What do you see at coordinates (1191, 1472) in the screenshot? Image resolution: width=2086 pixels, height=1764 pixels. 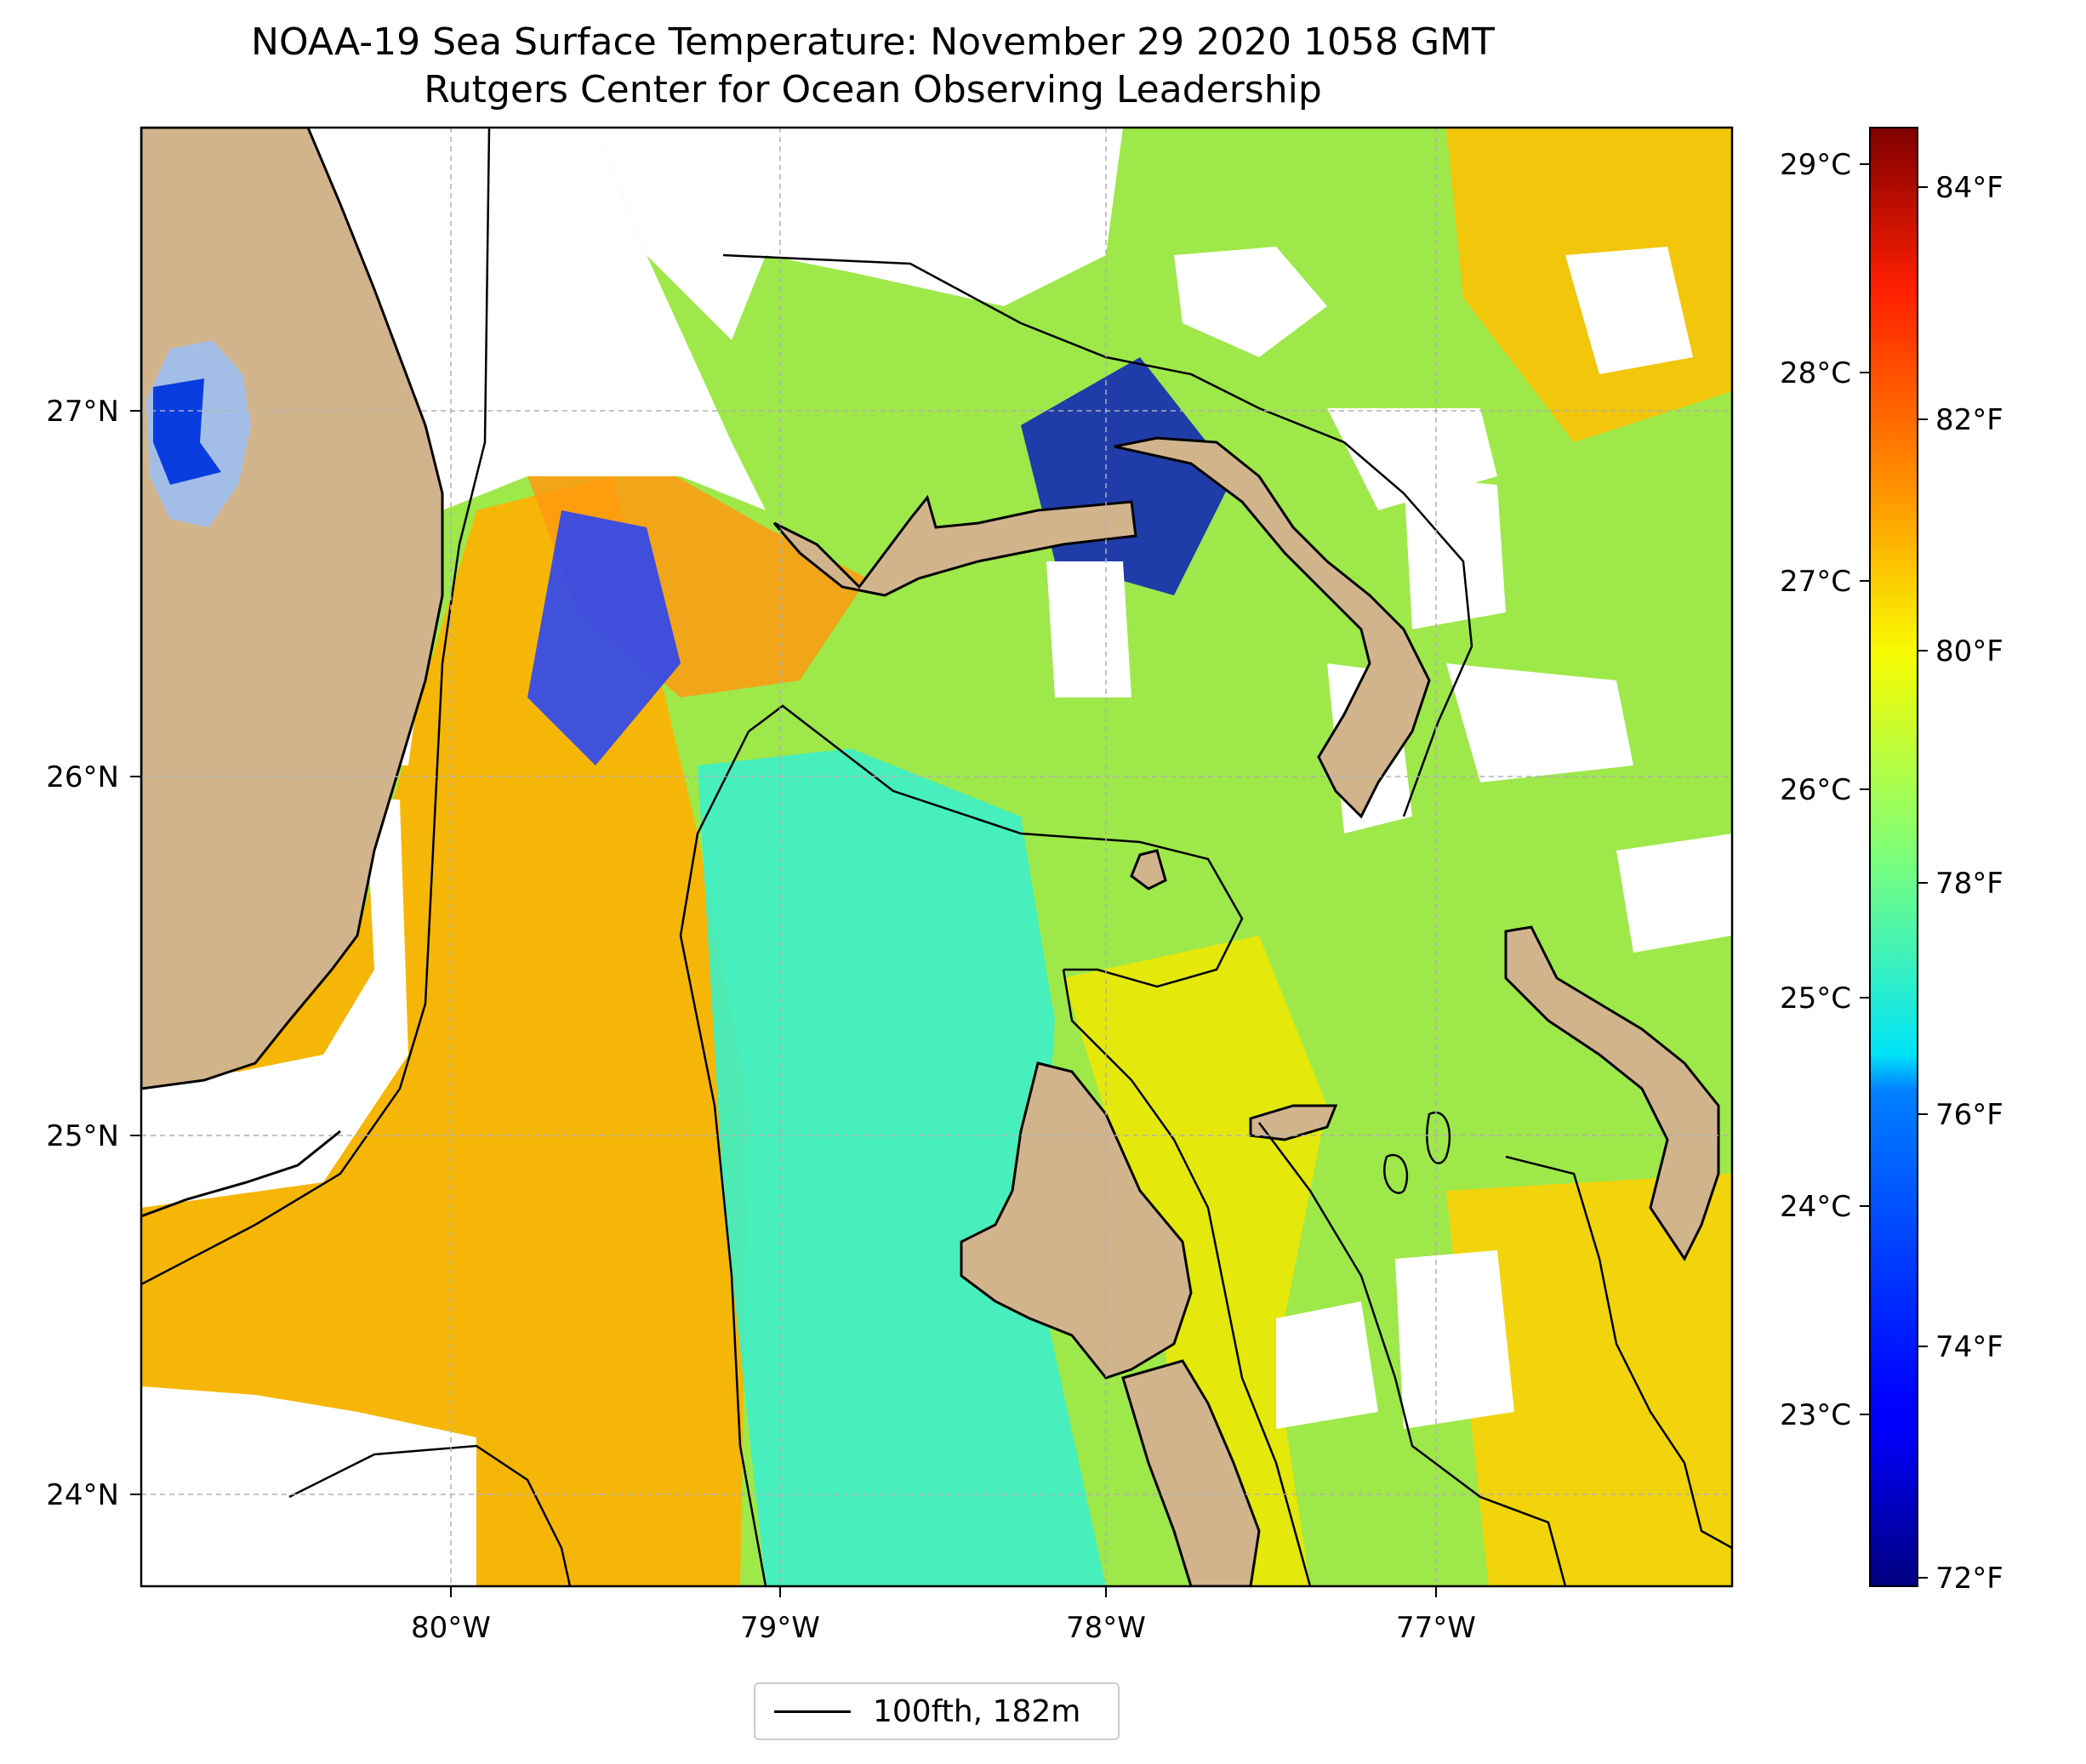 I see `andros-south` at bounding box center [1191, 1472].